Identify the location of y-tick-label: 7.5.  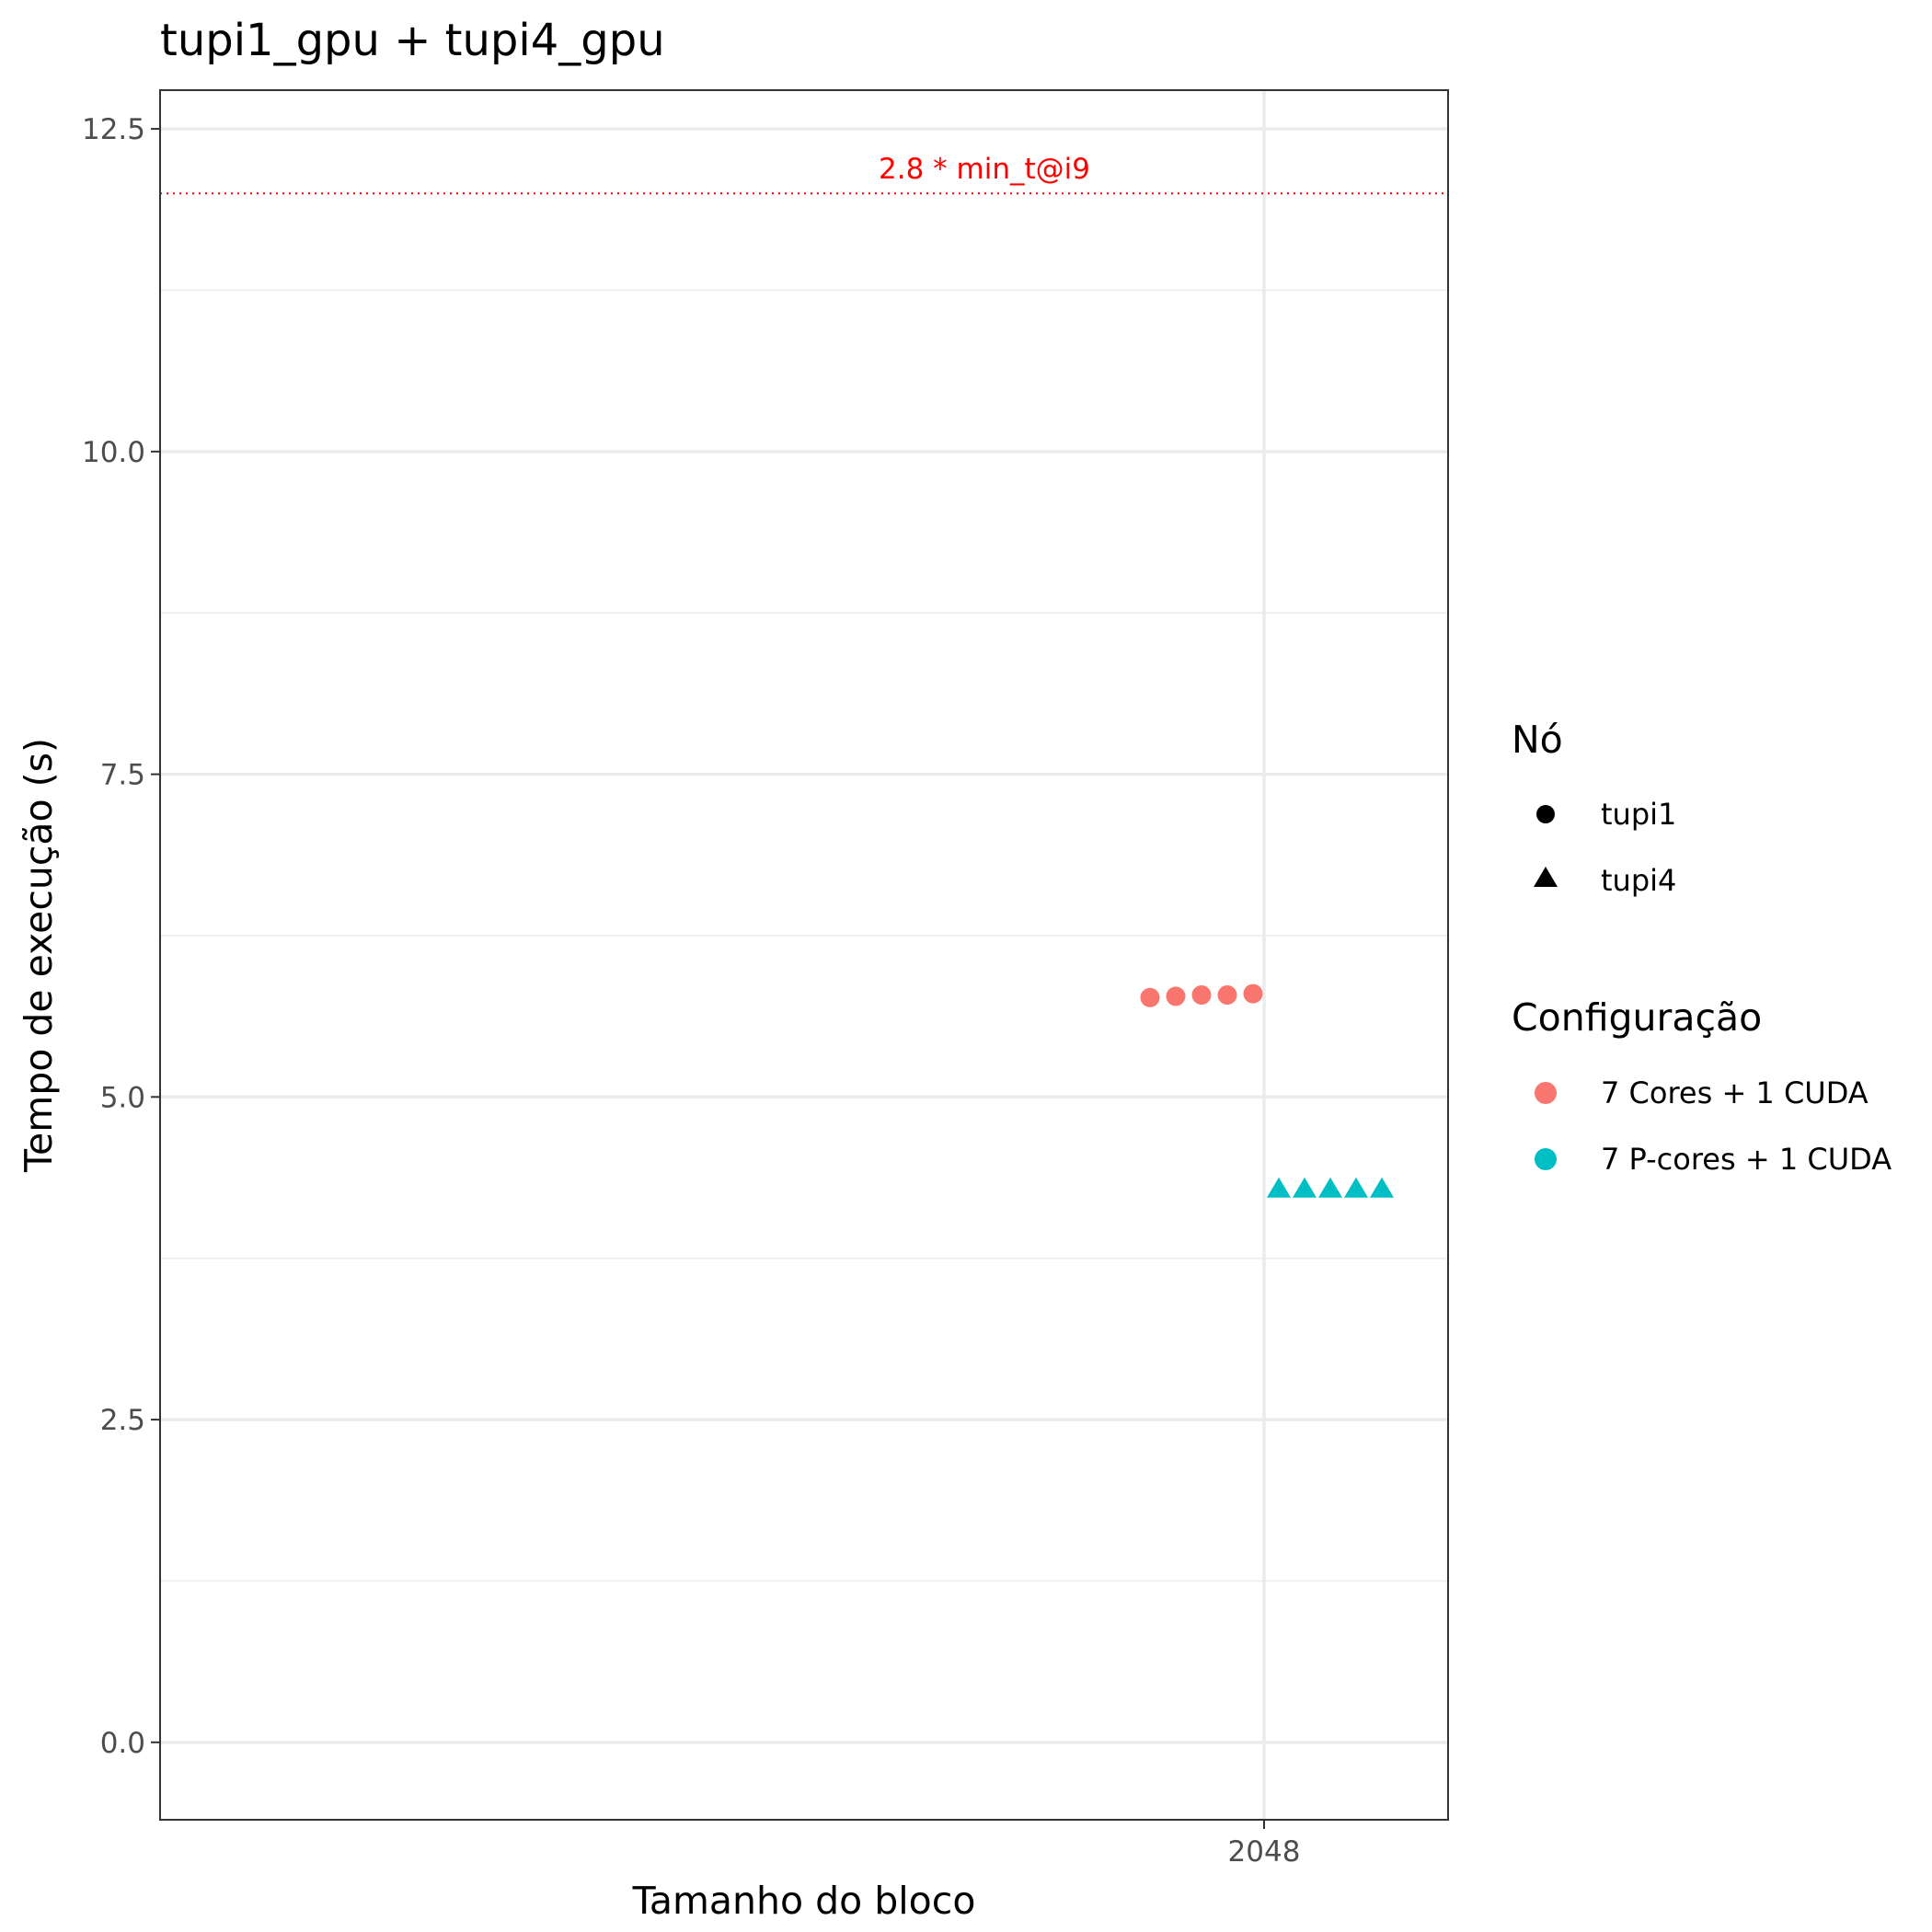
(122, 775).